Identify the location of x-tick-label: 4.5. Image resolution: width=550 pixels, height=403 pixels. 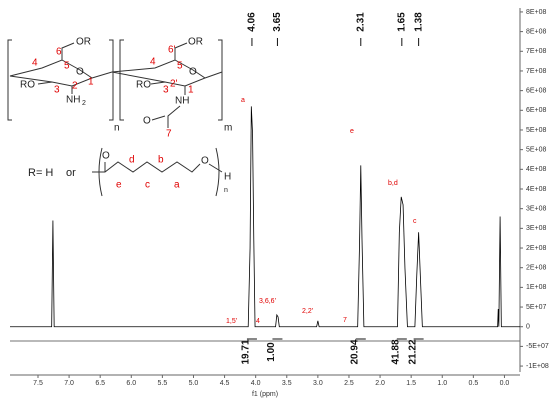
(225, 383).